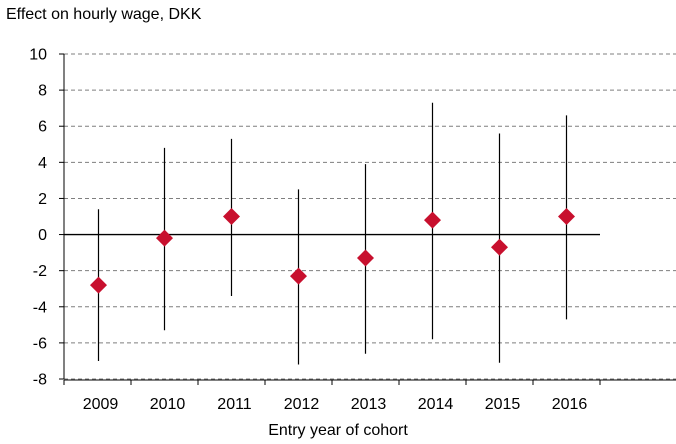 Image resolution: width=676 pixels, height=444 pixels. Describe the element at coordinates (40, 380) in the screenshot. I see `y-tick-label: -8` at that location.